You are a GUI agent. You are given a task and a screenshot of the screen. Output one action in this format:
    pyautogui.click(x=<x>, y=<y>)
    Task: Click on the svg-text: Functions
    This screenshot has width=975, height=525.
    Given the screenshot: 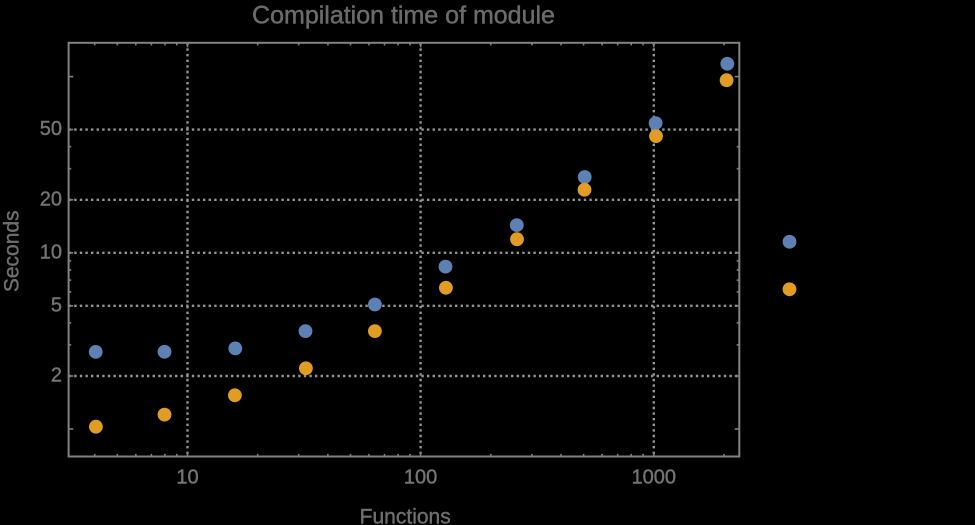 What is the action you would take?
    pyautogui.click(x=405, y=515)
    